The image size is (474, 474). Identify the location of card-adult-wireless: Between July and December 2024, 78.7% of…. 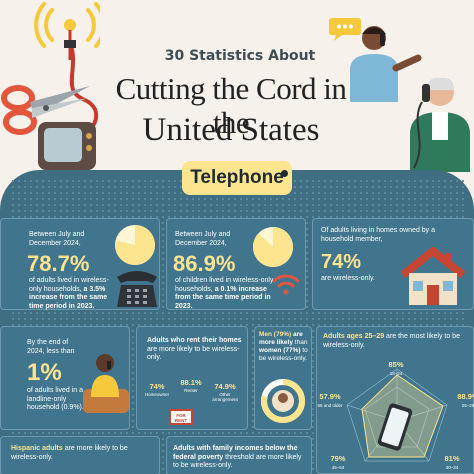
(80, 264).